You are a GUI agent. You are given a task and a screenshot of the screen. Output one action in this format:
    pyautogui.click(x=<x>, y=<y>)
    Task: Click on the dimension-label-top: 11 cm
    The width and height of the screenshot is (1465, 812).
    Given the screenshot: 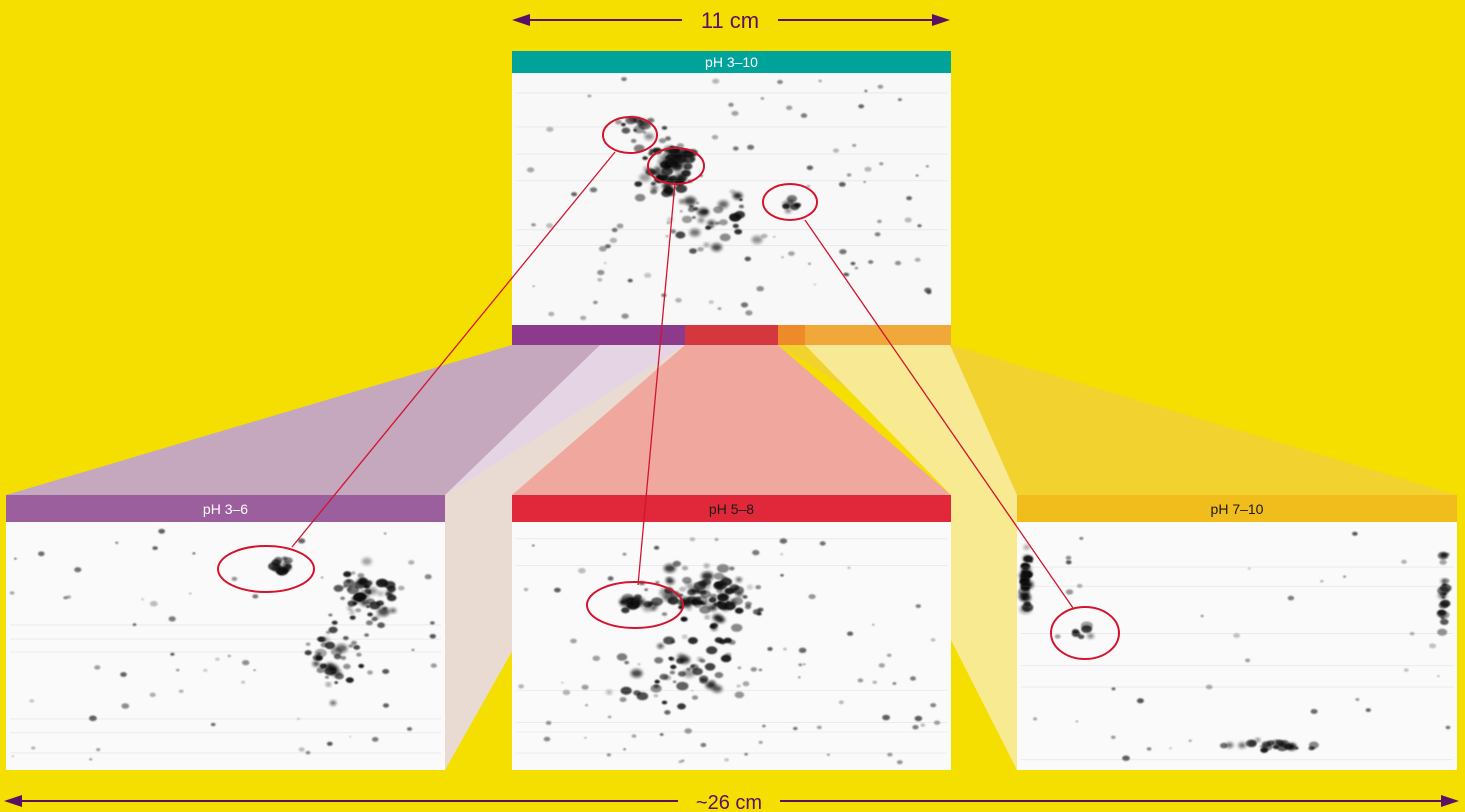 What is the action you would take?
    pyautogui.click(x=730, y=20)
    